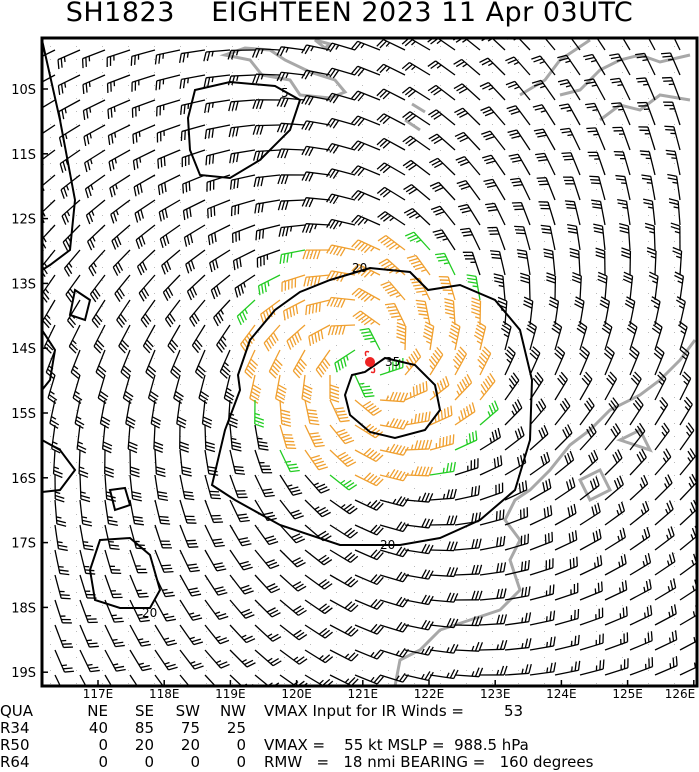  What do you see at coordinates (392, 362) in the screenshot?
I see `contour-label: 35` at bounding box center [392, 362].